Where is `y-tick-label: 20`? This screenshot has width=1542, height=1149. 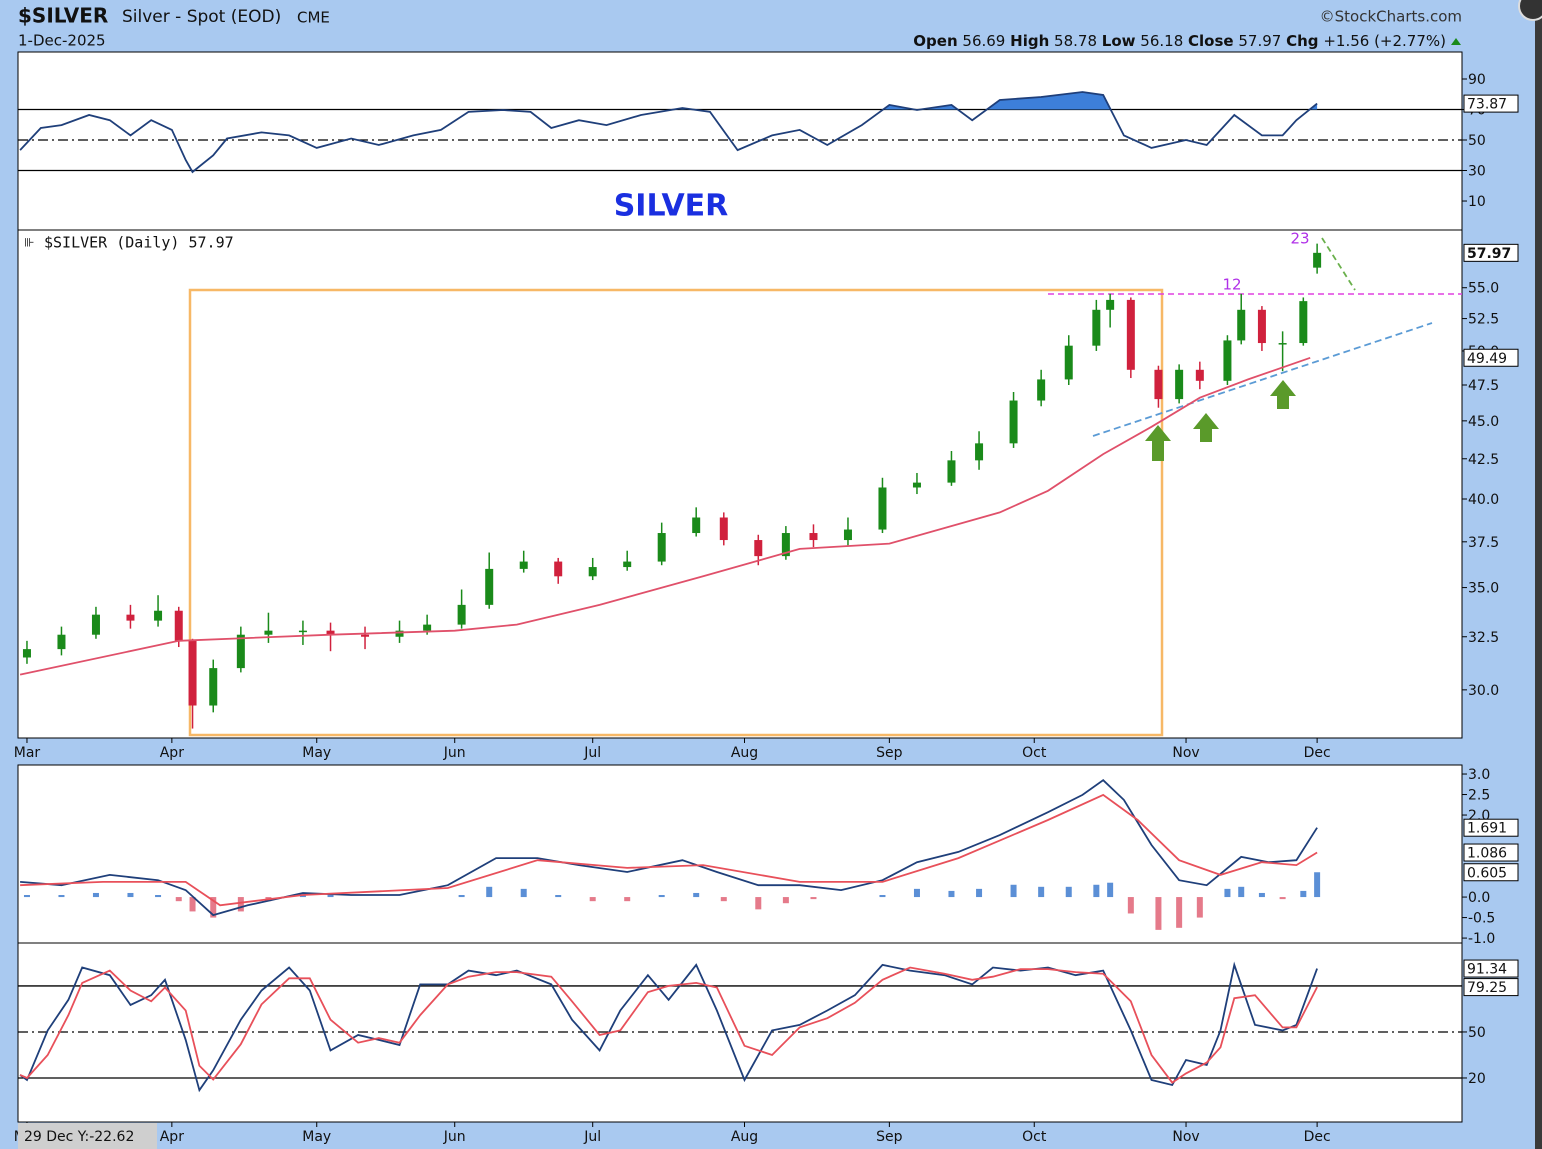
y-tick-label: 20 is located at coordinates (1477, 1079).